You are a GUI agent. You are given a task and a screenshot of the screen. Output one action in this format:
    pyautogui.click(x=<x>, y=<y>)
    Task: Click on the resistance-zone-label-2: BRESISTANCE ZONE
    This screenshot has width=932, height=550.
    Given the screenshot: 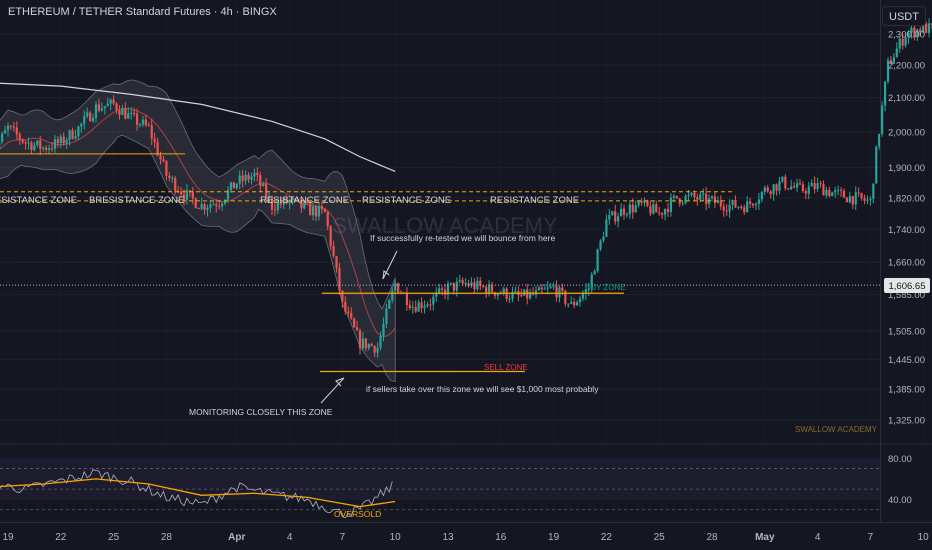 What is the action you would take?
    pyautogui.click(x=136, y=200)
    